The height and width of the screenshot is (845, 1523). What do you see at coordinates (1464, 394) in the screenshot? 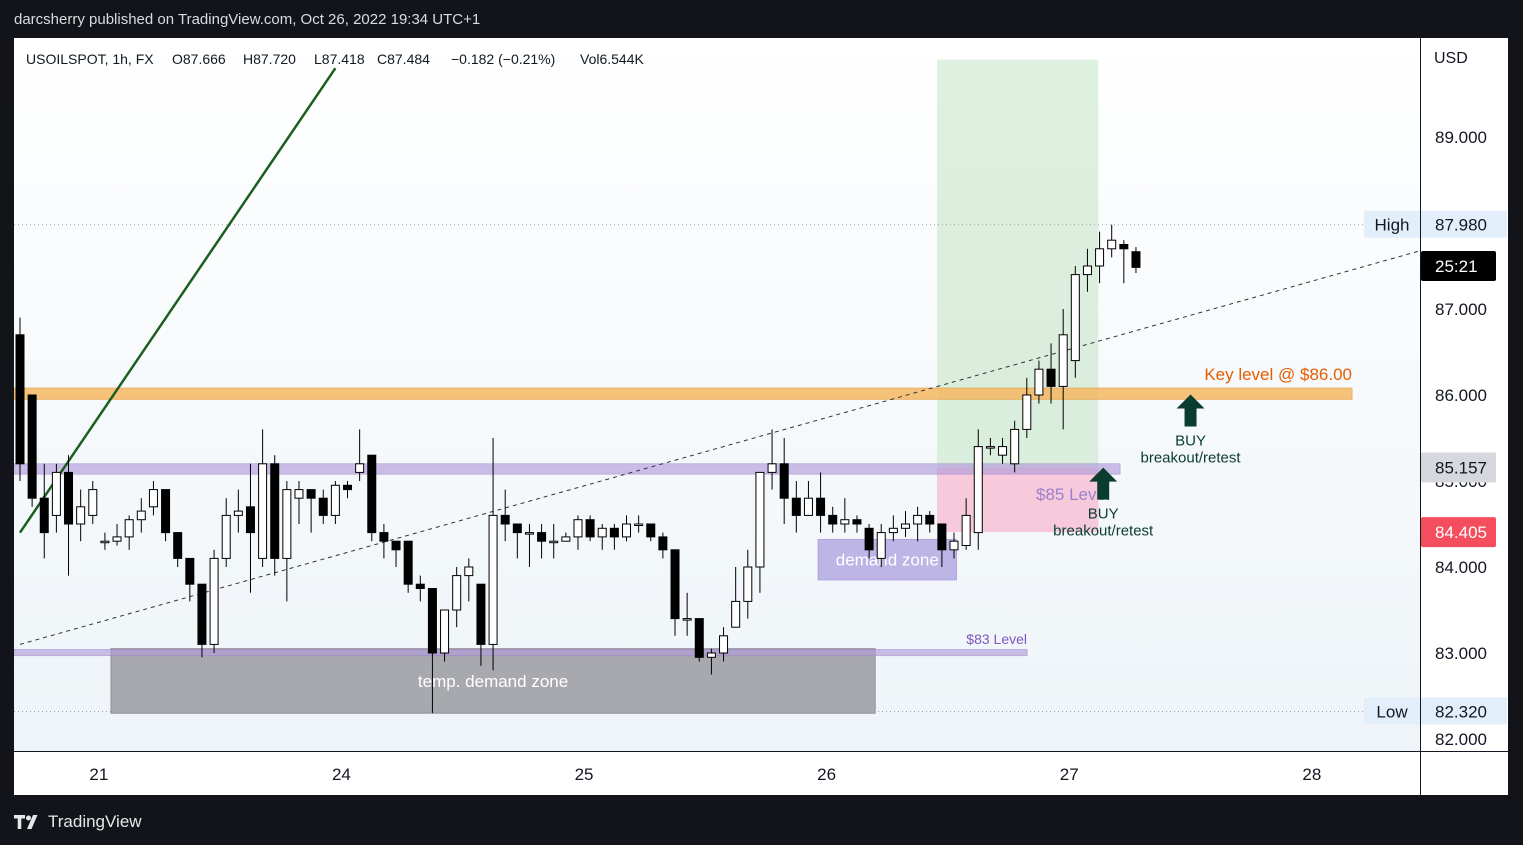
I see `price-axis` at bounding box center [1464, 394].